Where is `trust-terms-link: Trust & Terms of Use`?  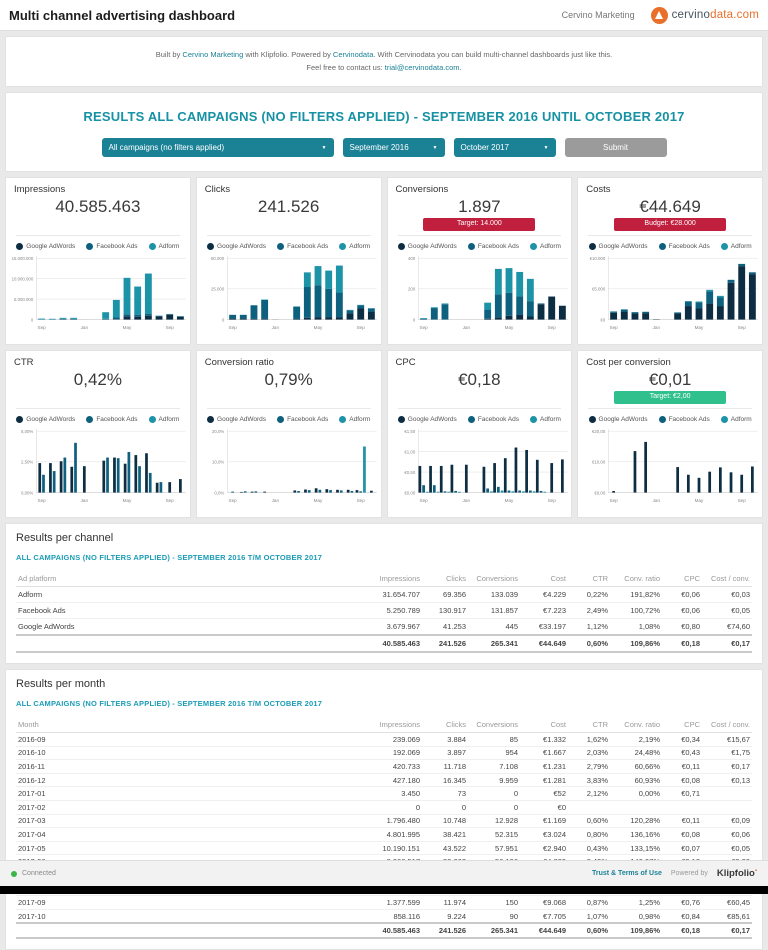 trust-terms-link: Trust & Terms of Use is located at coordinates (627, 873).